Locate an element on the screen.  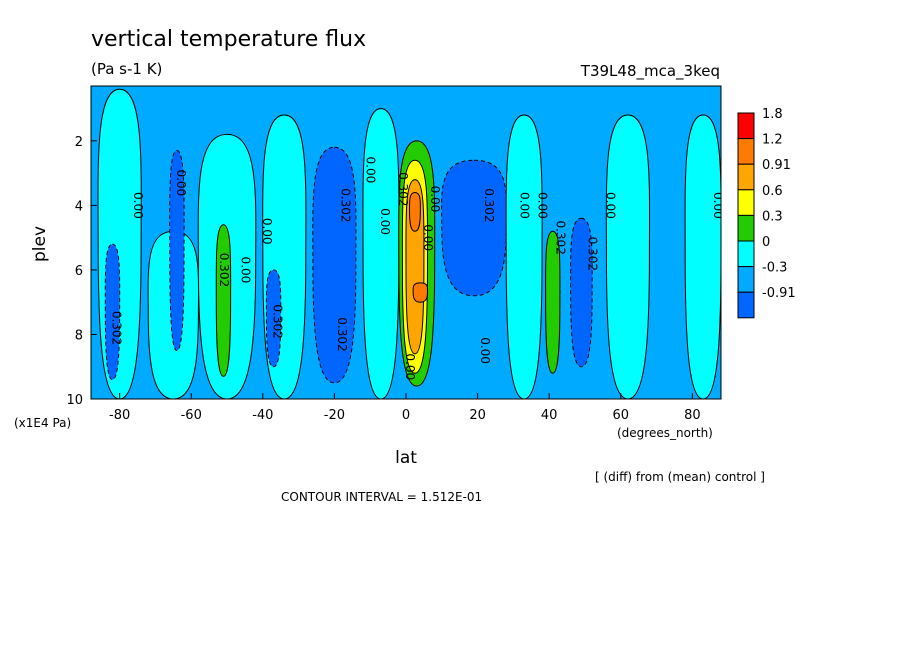
x-tick-label: 20 is located at coordinates (477, 415).